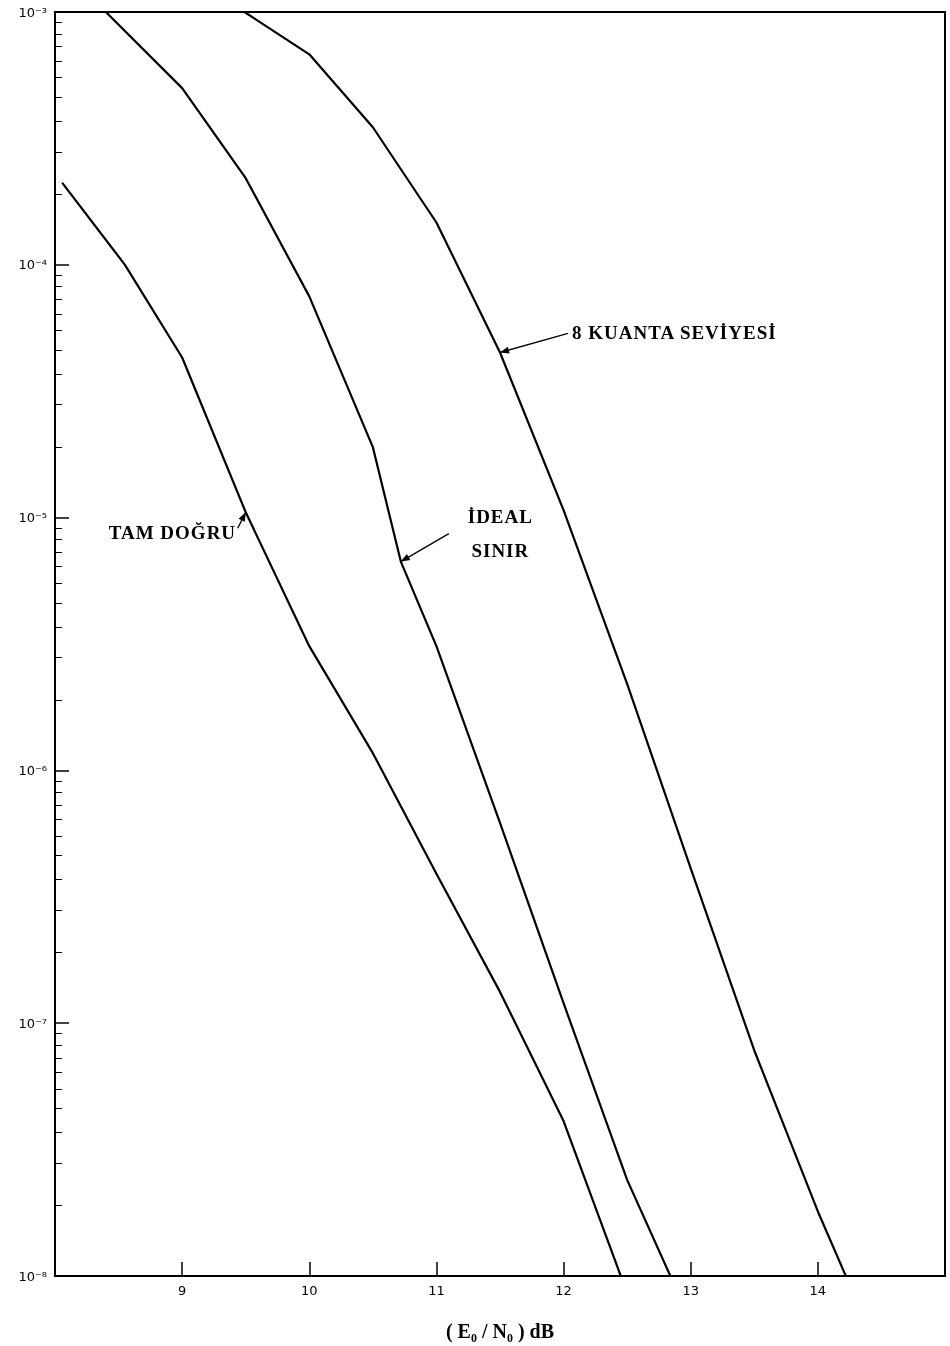  Describe the element at coordinates (309, 1290) in the screenshot. I see `x-tick-label: 10` at that location.